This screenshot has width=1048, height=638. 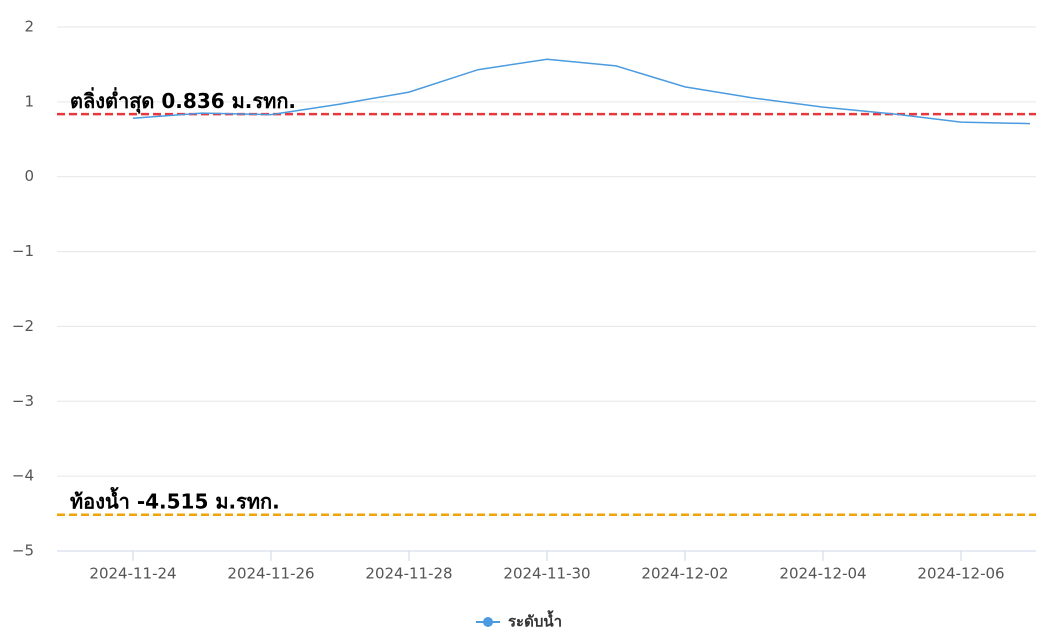 What do you see at coordinates (23, 401) in the screenshot?
I see `y-tick-label: −3` at bounding box center [23, 401].